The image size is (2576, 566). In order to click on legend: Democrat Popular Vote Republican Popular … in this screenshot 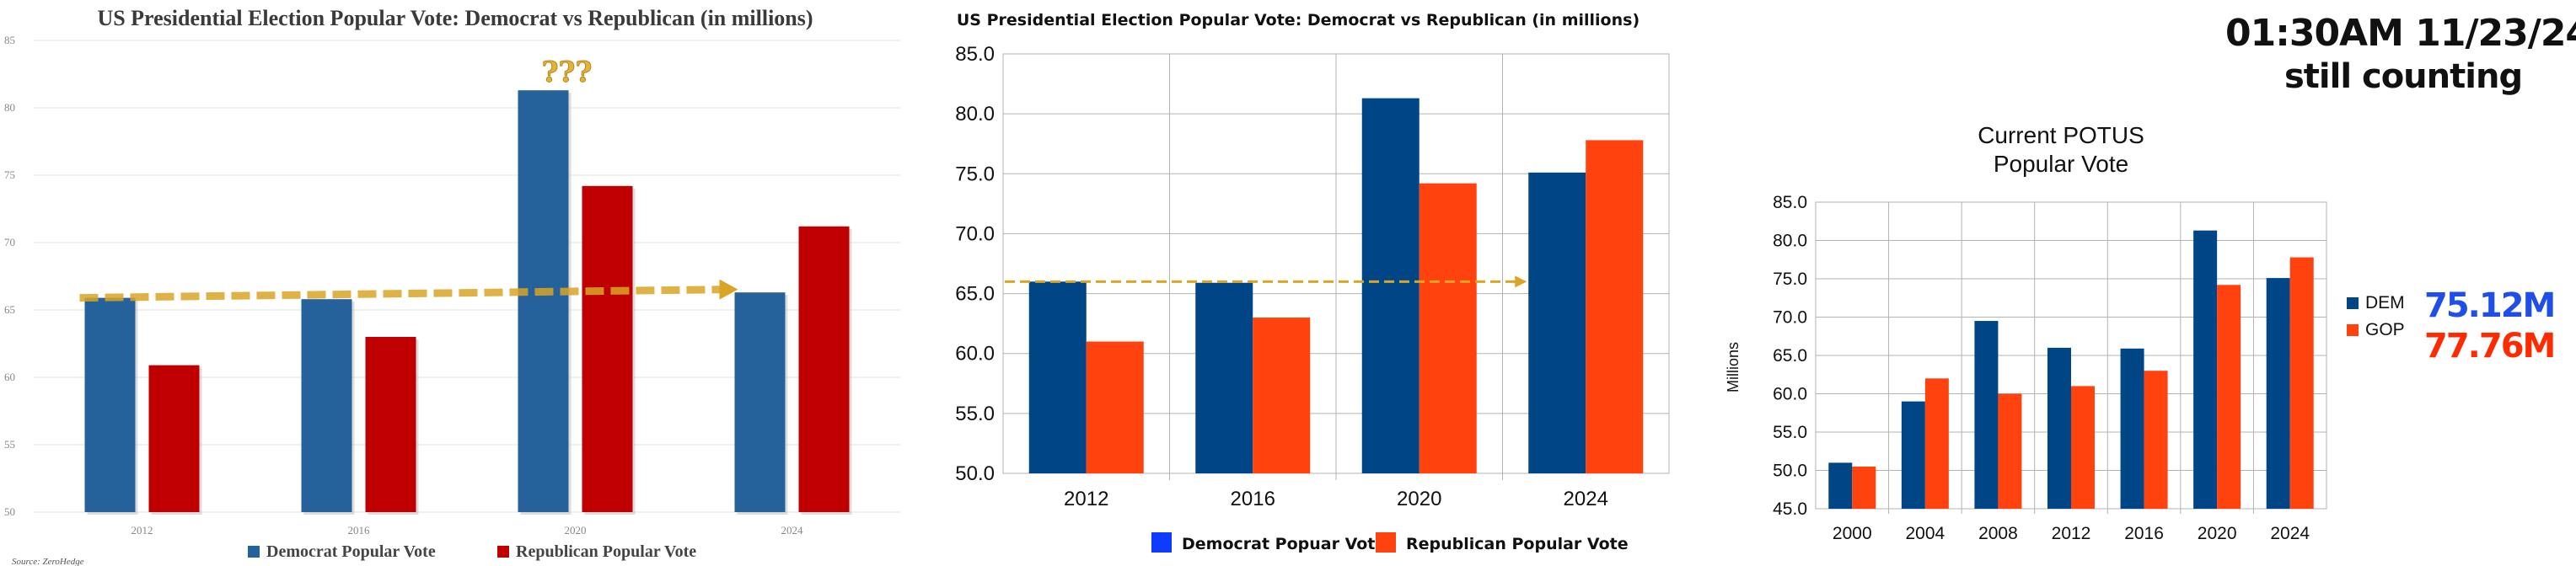, I will do `click(472, 551)`.